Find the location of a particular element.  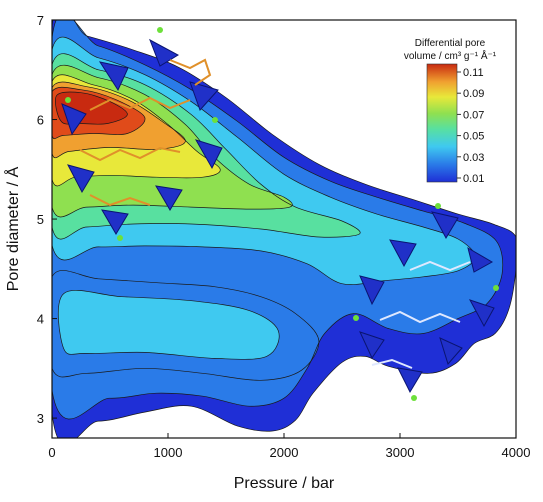

x-tick-label-0: 0 is located at coordinates (51, 452).